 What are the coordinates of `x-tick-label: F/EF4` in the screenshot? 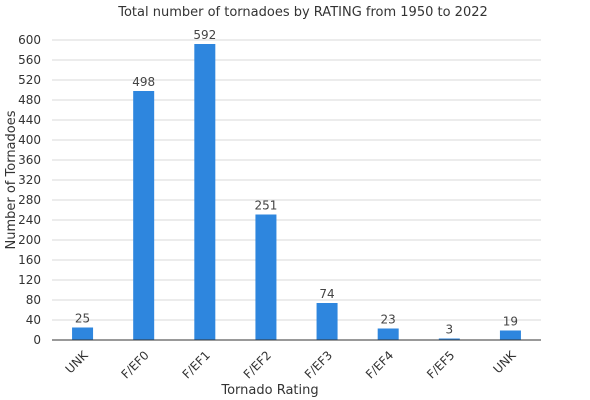 It's located at (379, 364).